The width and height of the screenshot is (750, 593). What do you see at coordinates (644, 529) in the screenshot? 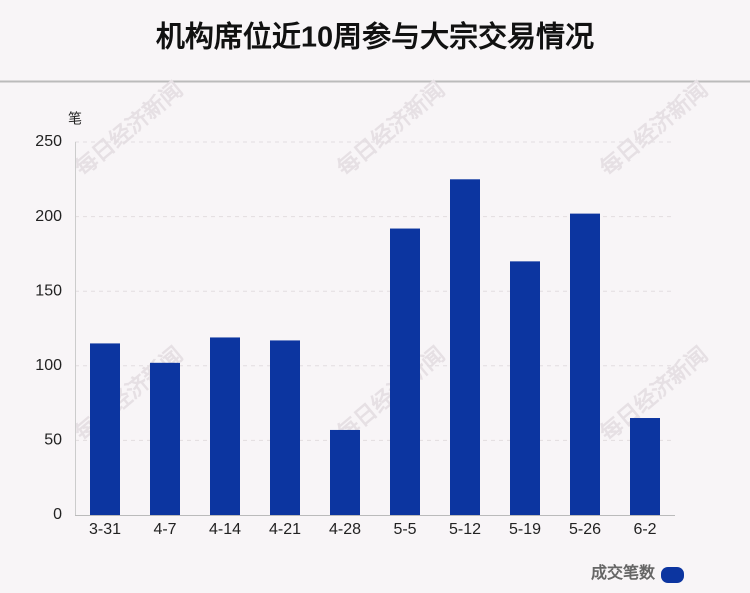
I see `x-tick-label: 6-2` at bounding box center [644, 529].